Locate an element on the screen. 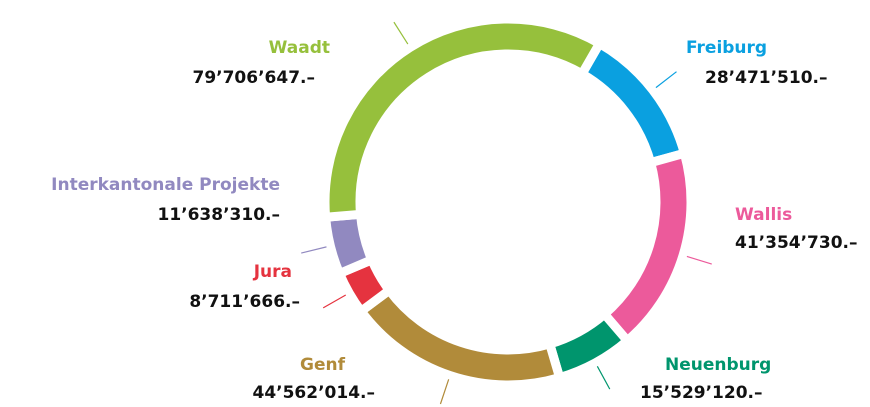 This screenshot has height=407, width=870. segment-value: 28’471’510.– is located at coordinates (766, 78).